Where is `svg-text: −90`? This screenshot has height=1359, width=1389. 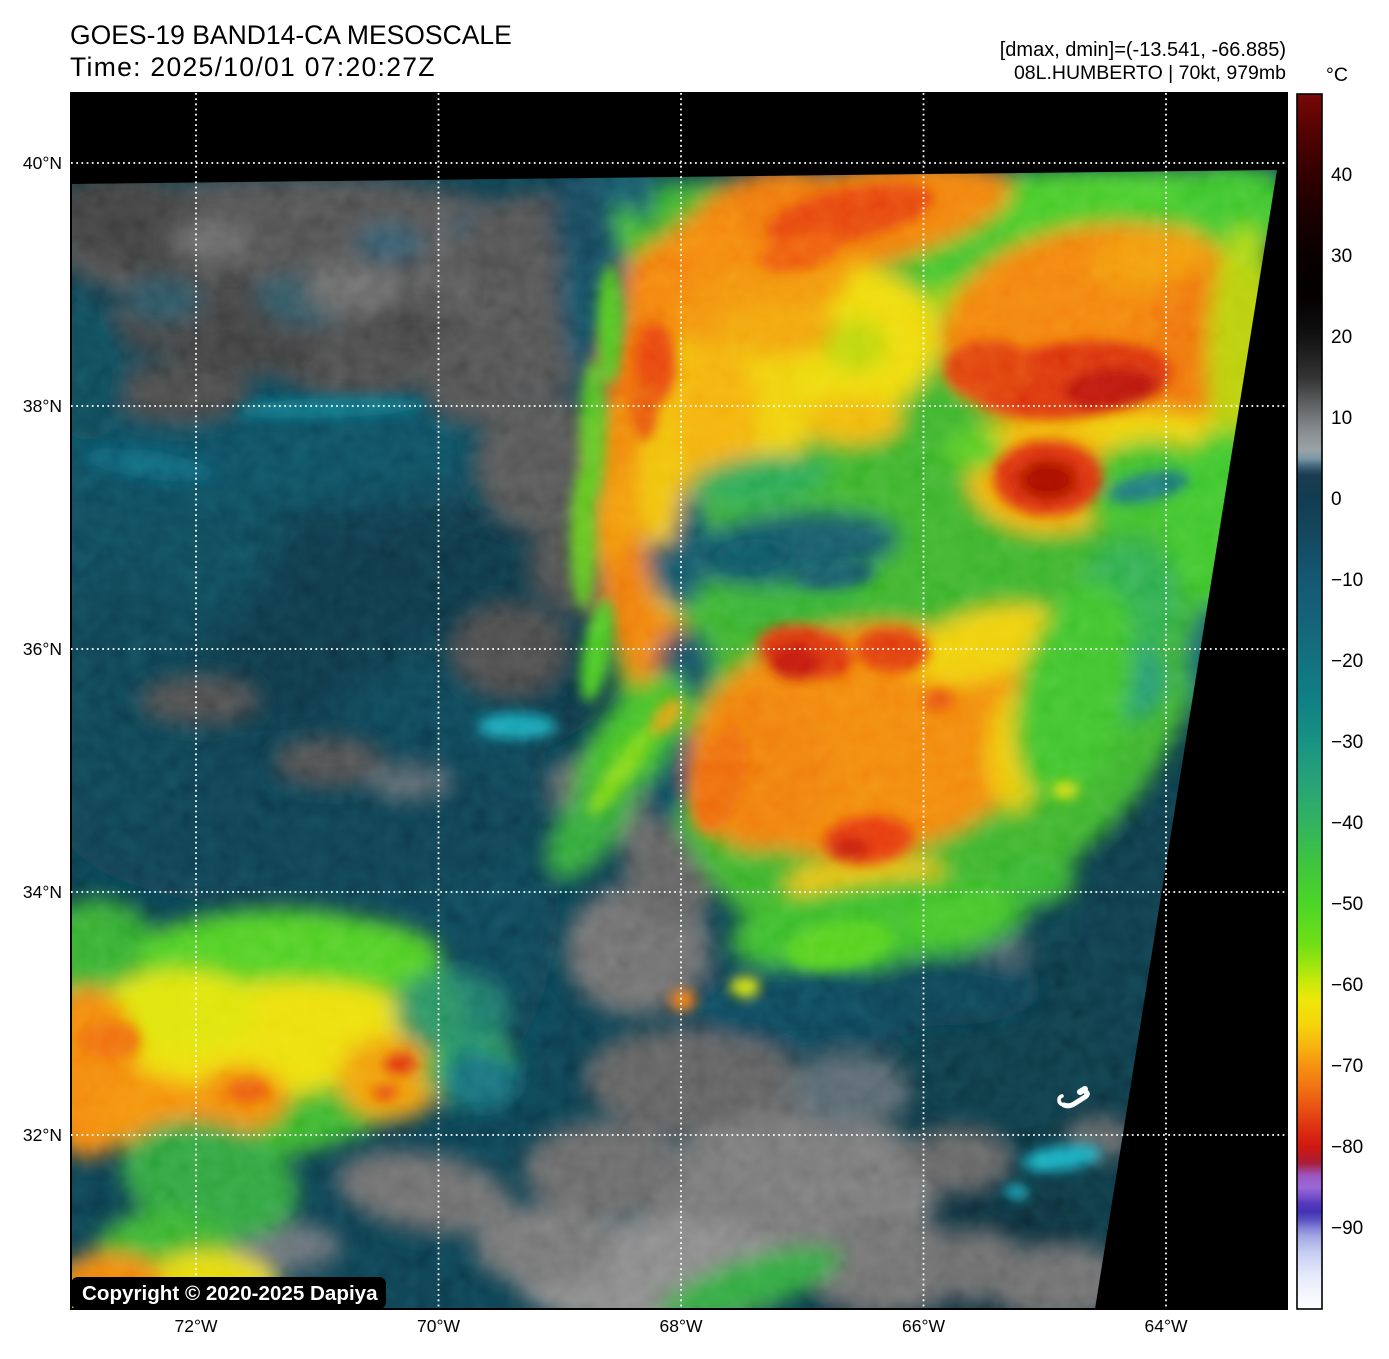
svg-text: −90 is located at coordinates (1347, 1228).